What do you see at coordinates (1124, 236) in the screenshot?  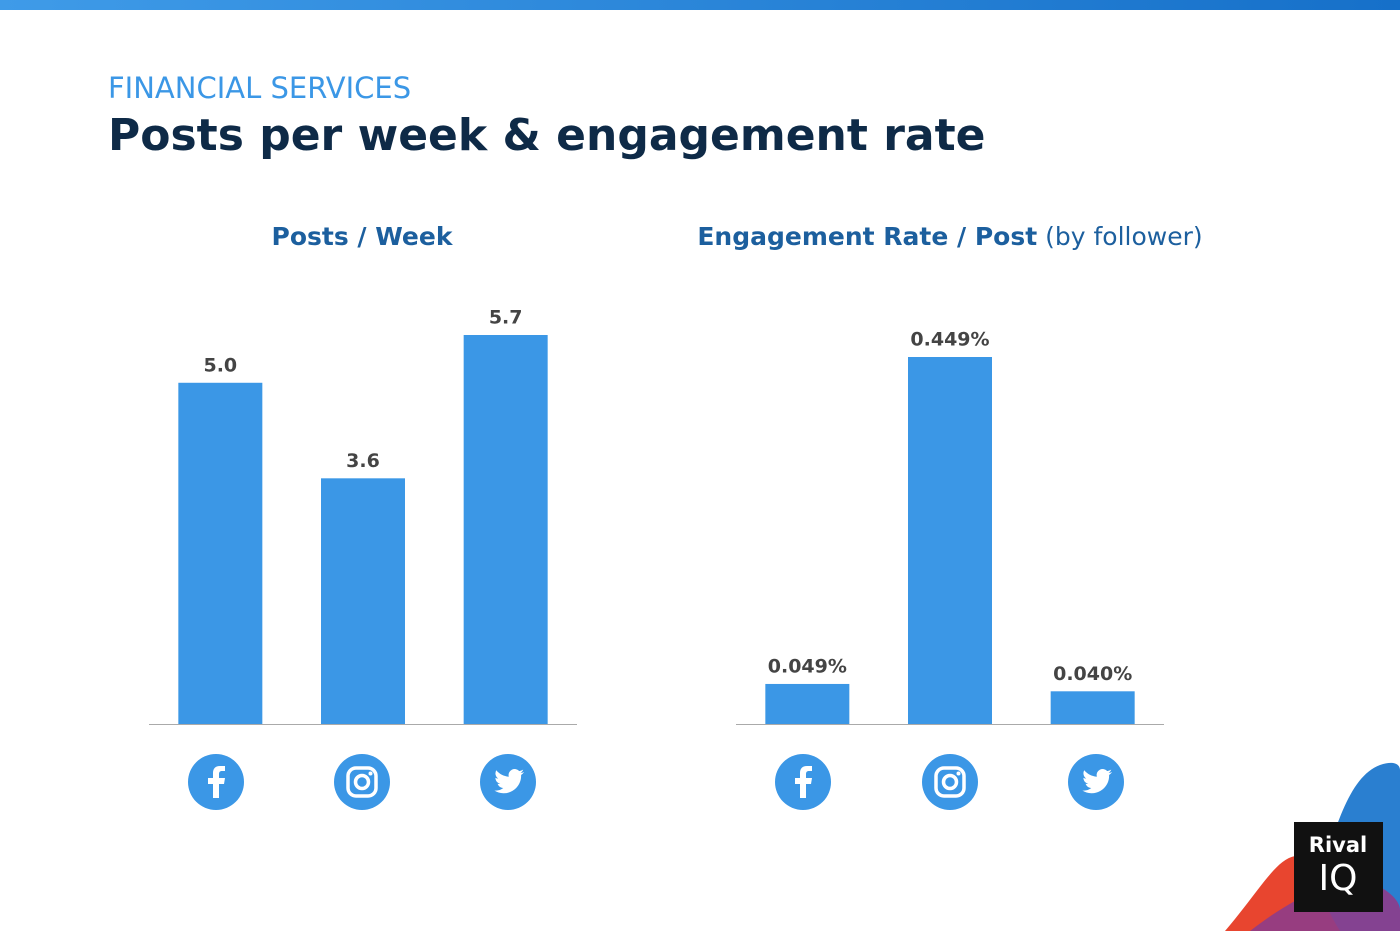 I see `chart-subtitle: (by follower)` at bounding box center [1124, 236].